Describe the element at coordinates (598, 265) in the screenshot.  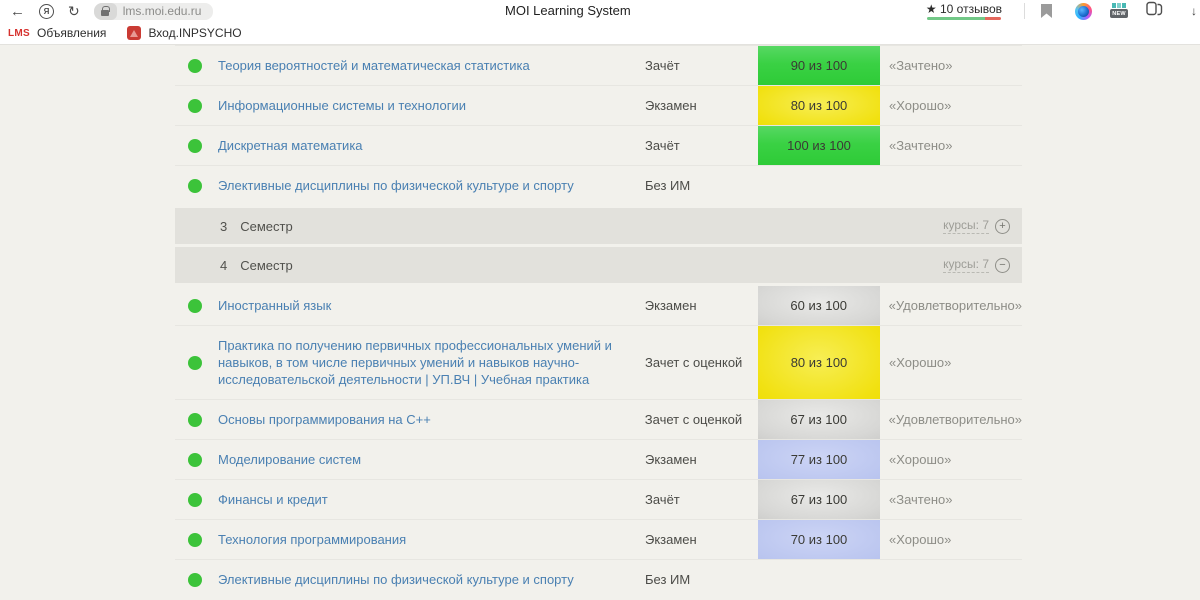
I see `semester-header-4: 4 Семестр курсы: 7 −` at that location.